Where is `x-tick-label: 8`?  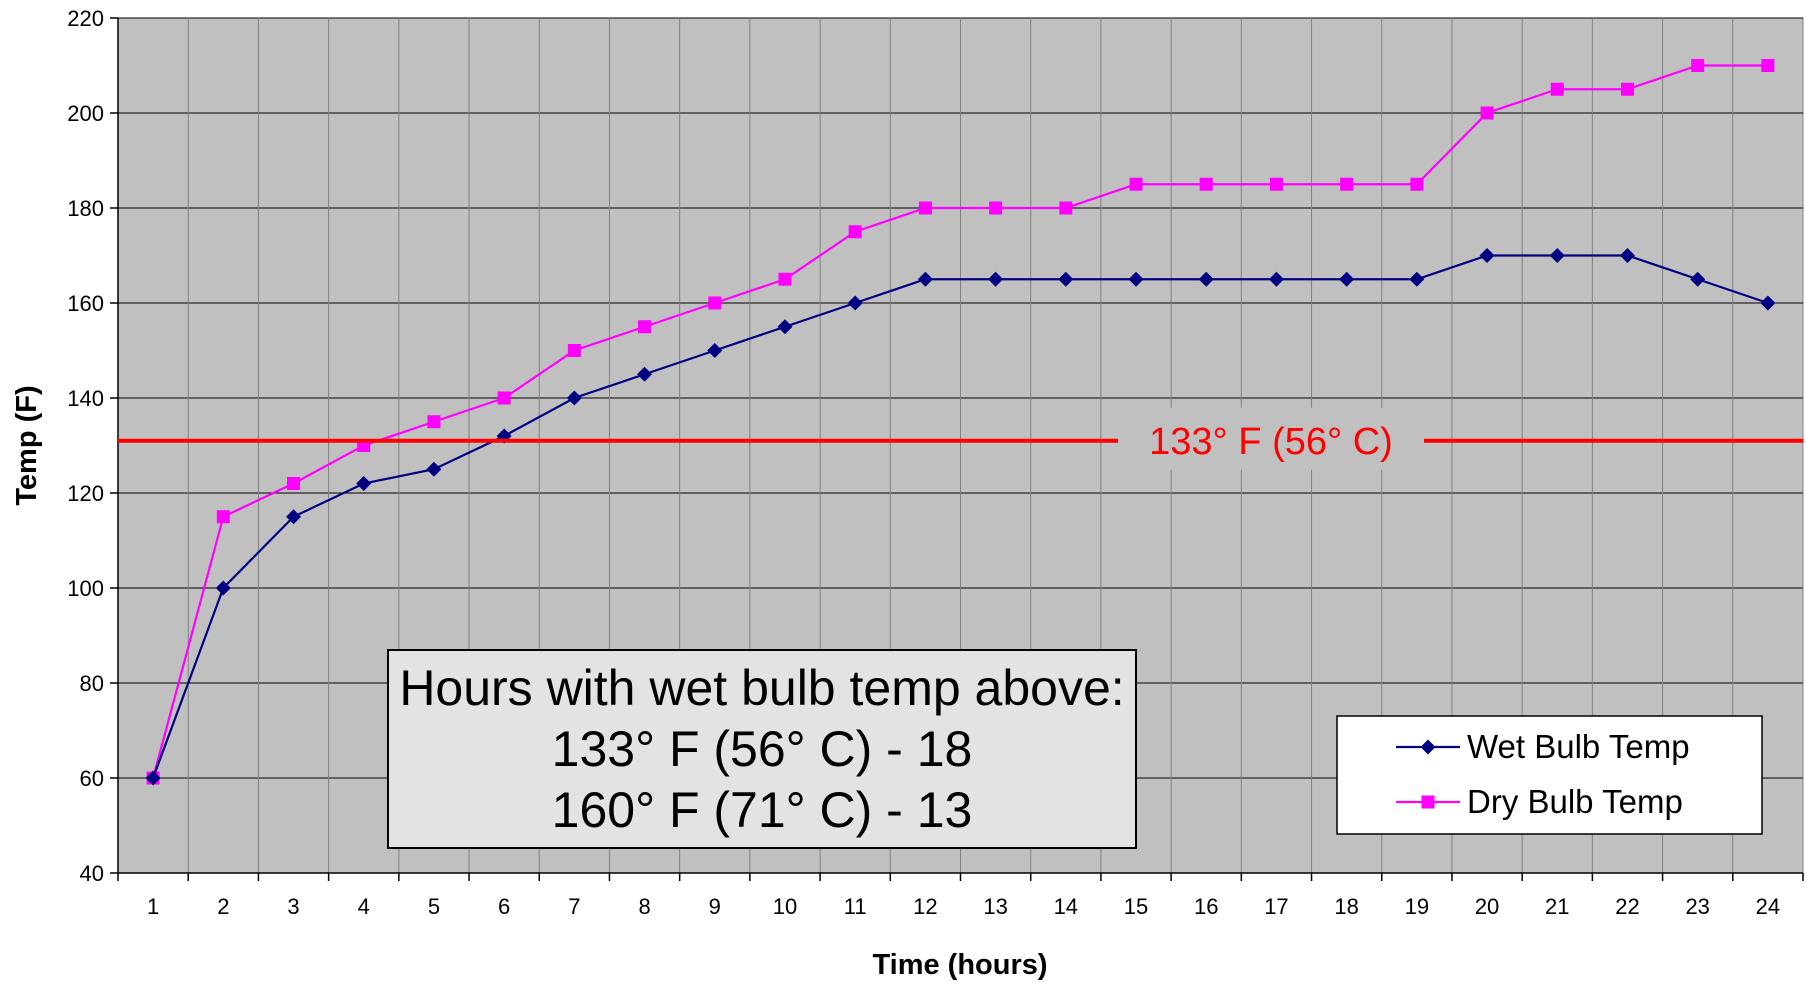
x-tick-label: 8 is located at coordinates (644, 906).